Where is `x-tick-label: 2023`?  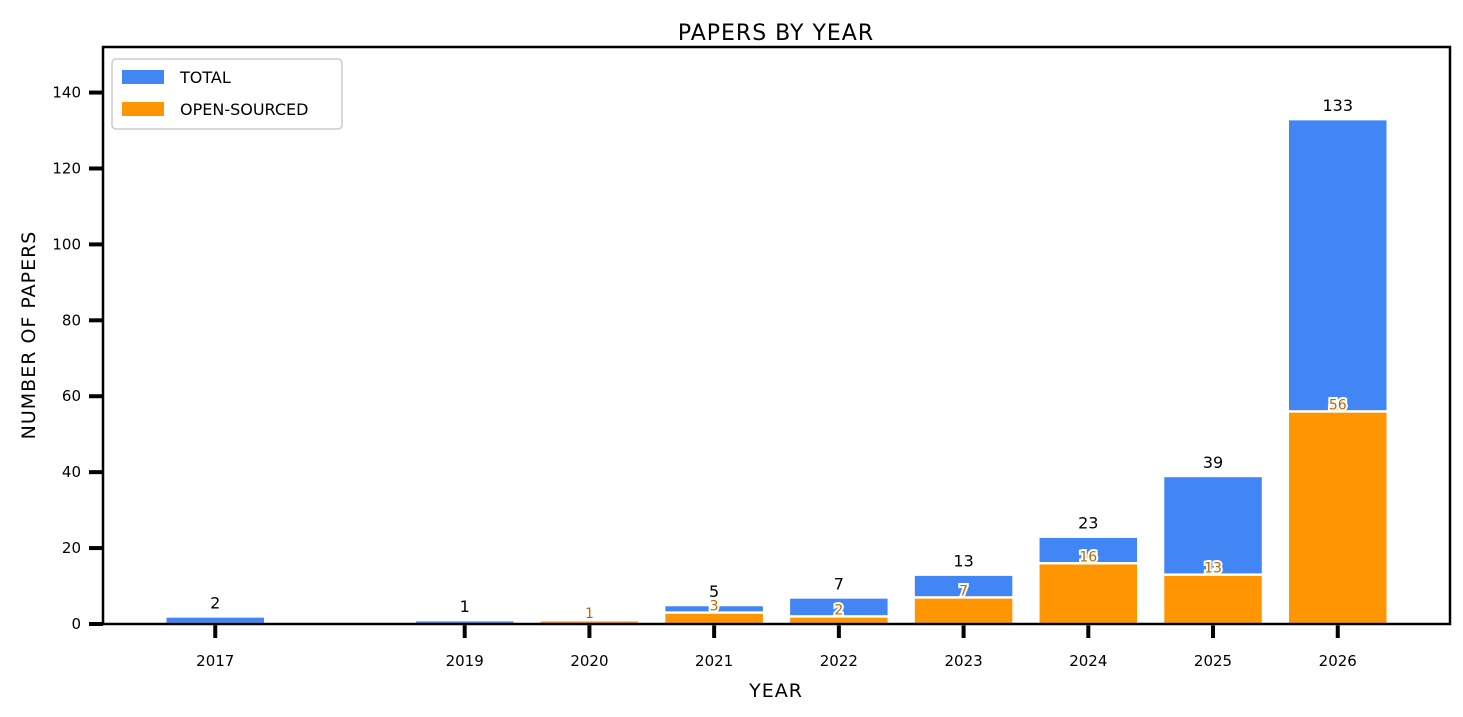 x-tick-label: 2023 is located at coordinates (963, 661).